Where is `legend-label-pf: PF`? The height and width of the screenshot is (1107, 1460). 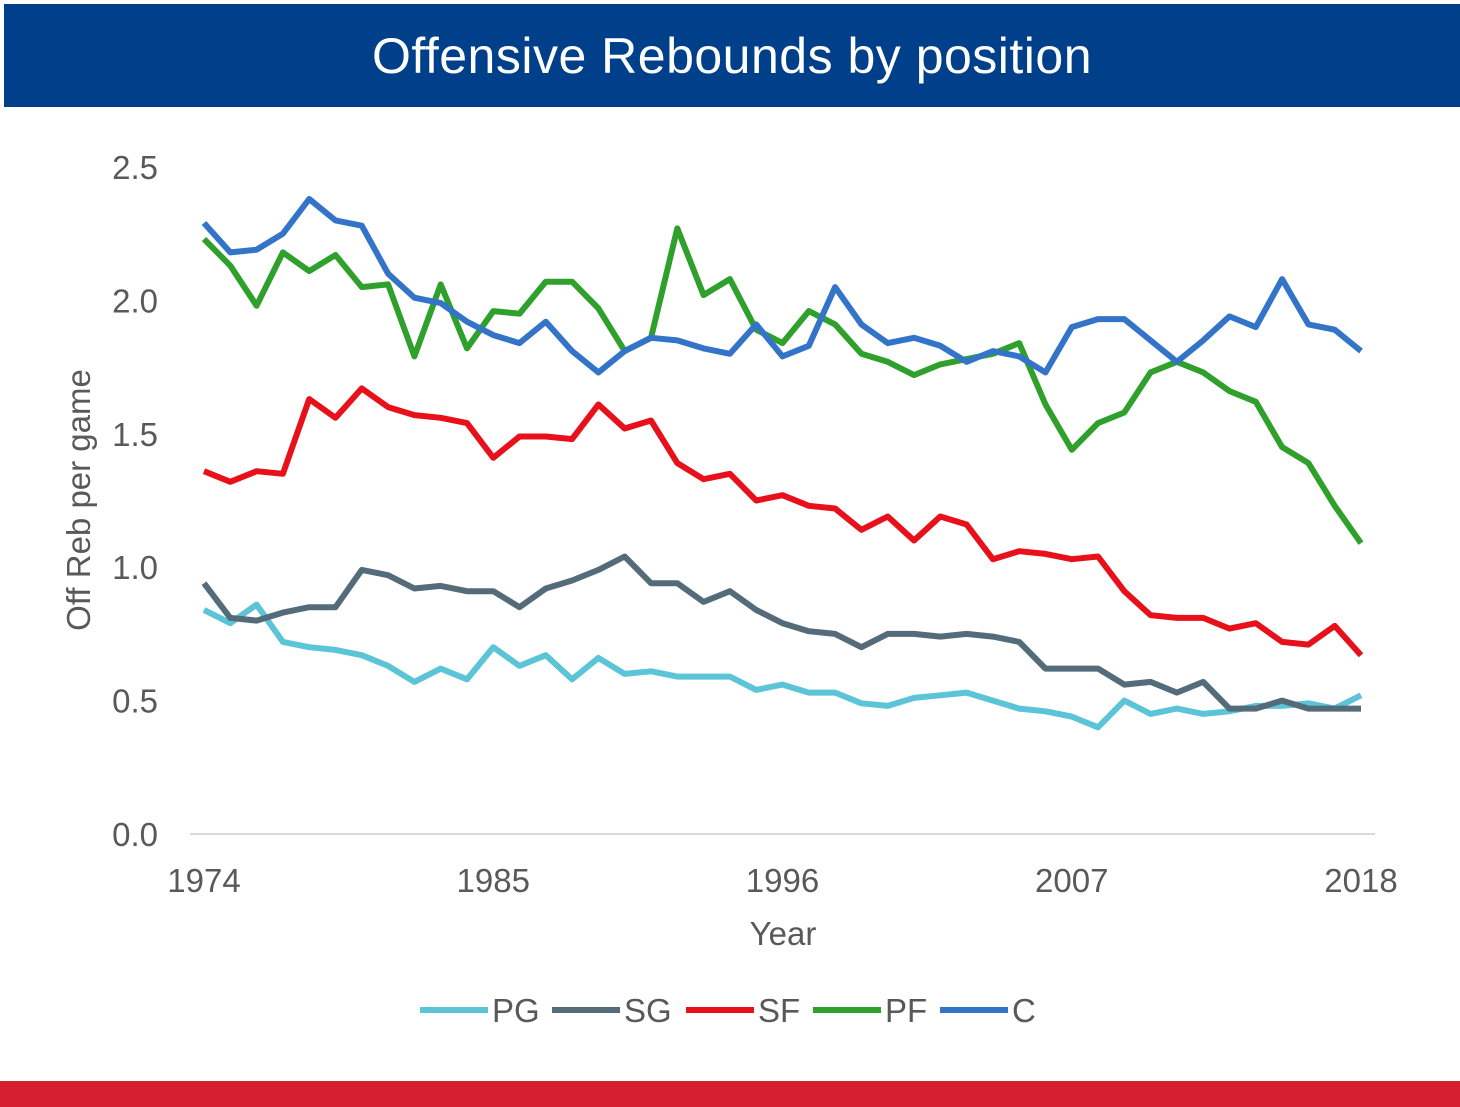 legend-label-pf: PF is located at coordinates (906, 1010).